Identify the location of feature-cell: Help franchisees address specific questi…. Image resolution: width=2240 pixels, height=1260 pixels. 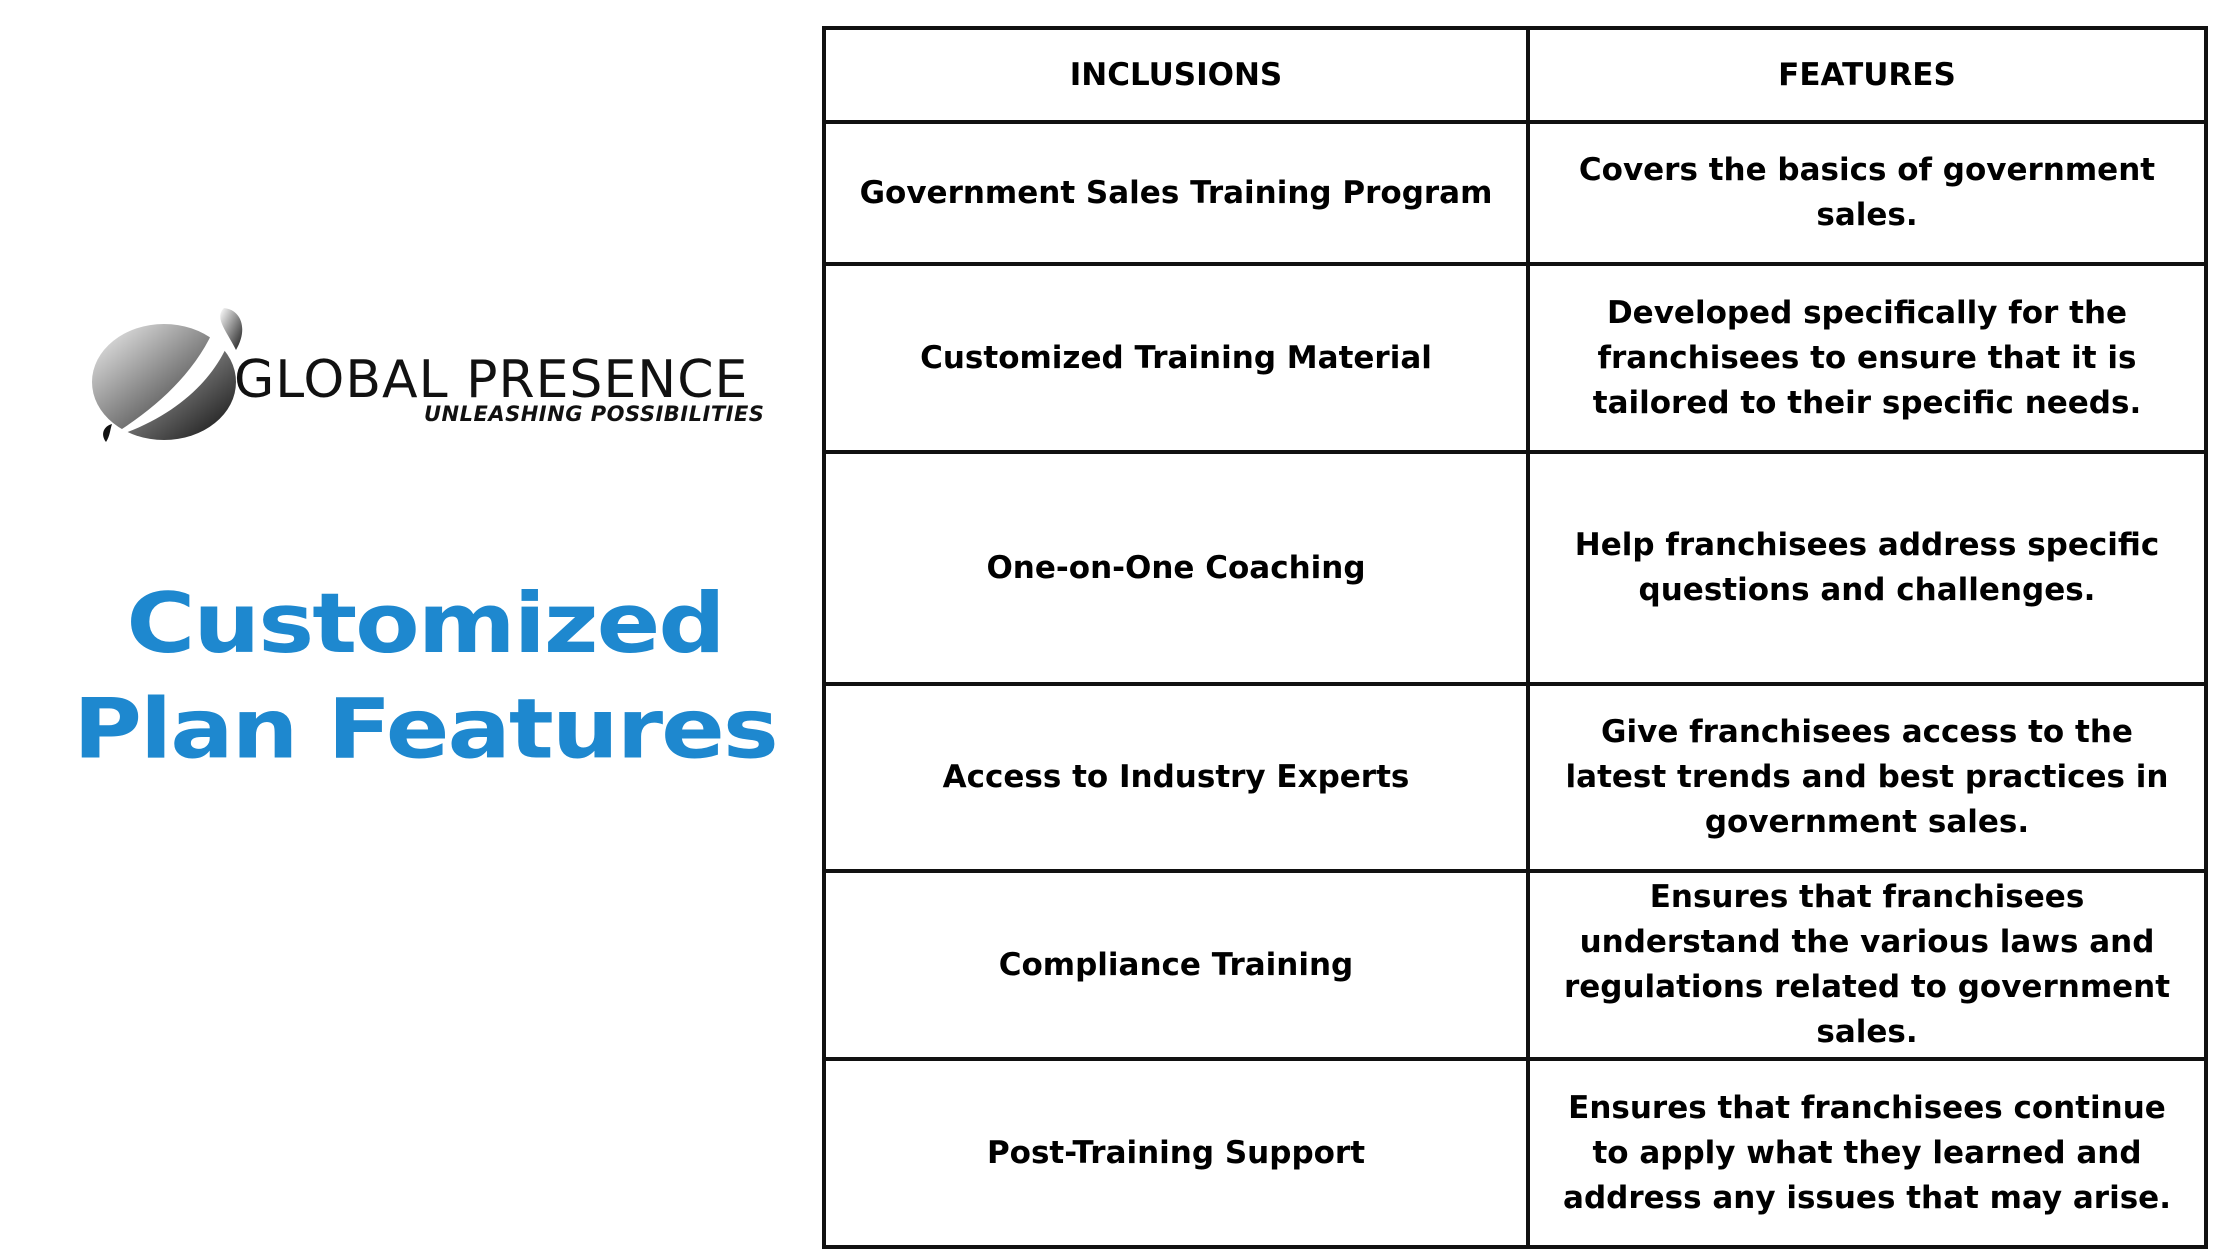
(1867, 568).